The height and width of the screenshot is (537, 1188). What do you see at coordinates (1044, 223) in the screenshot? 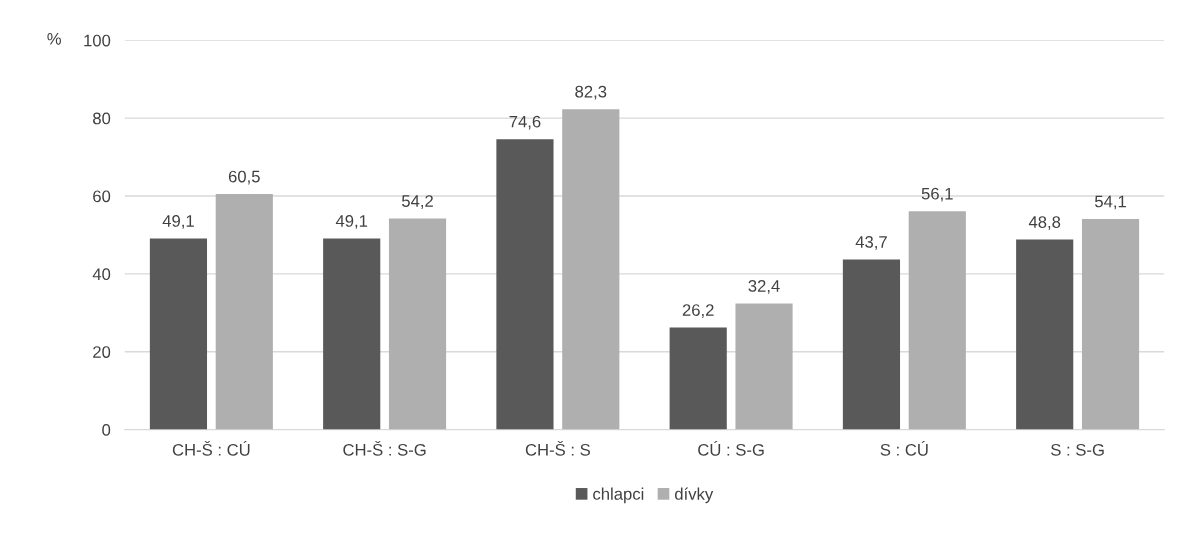
I see `data-label: 48,8` at bounding box center [1044, 223].